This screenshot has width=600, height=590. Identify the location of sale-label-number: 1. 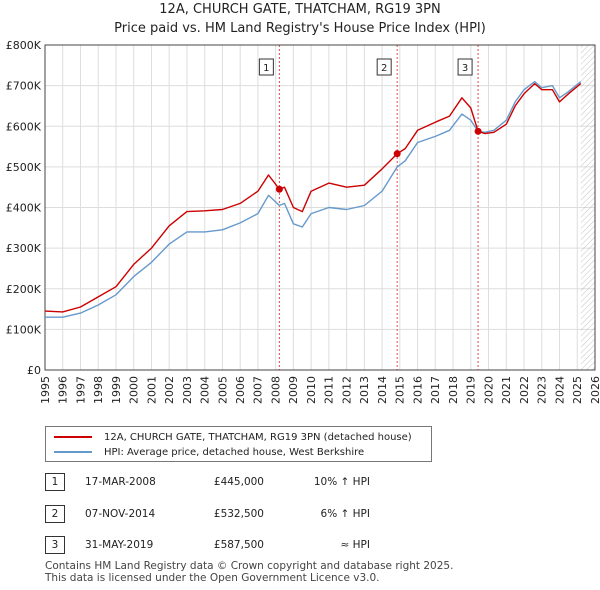
(266, 68).